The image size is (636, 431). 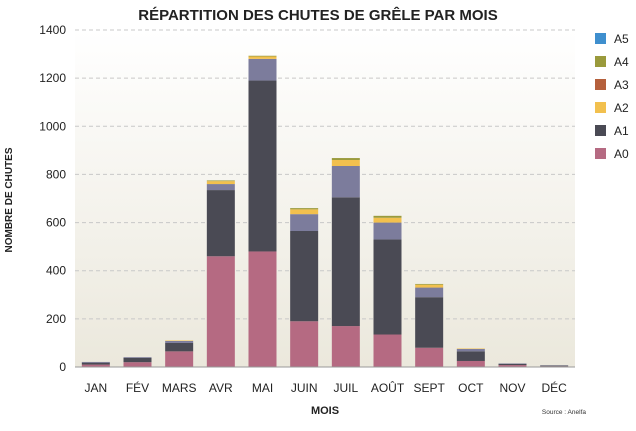 I want to click on legend-label: A0, so click(x=621, y=154).